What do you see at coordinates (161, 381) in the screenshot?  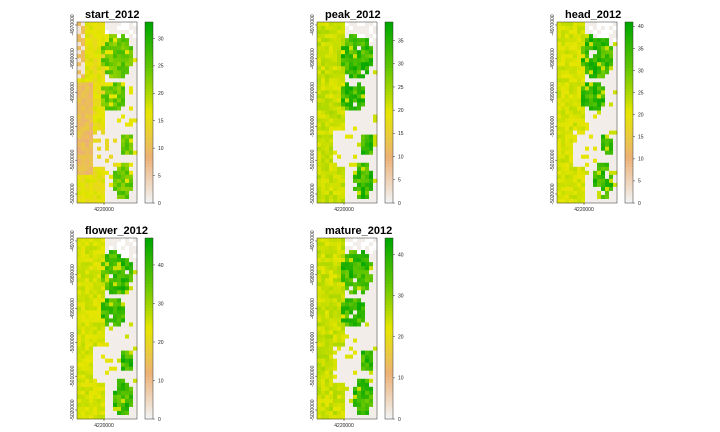 I see `legend-tick-label: 10` at bounding box center [161, 381].